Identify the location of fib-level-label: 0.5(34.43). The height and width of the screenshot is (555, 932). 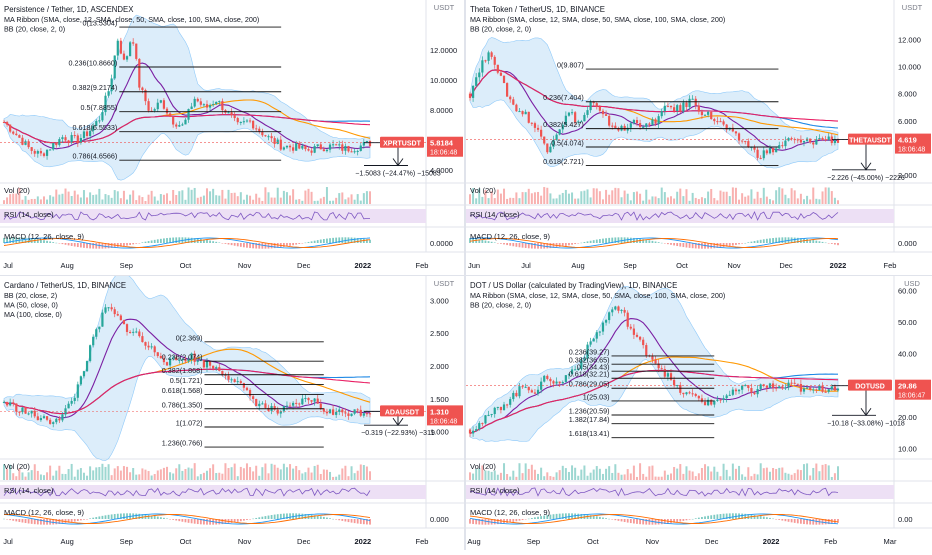
(593, 367).